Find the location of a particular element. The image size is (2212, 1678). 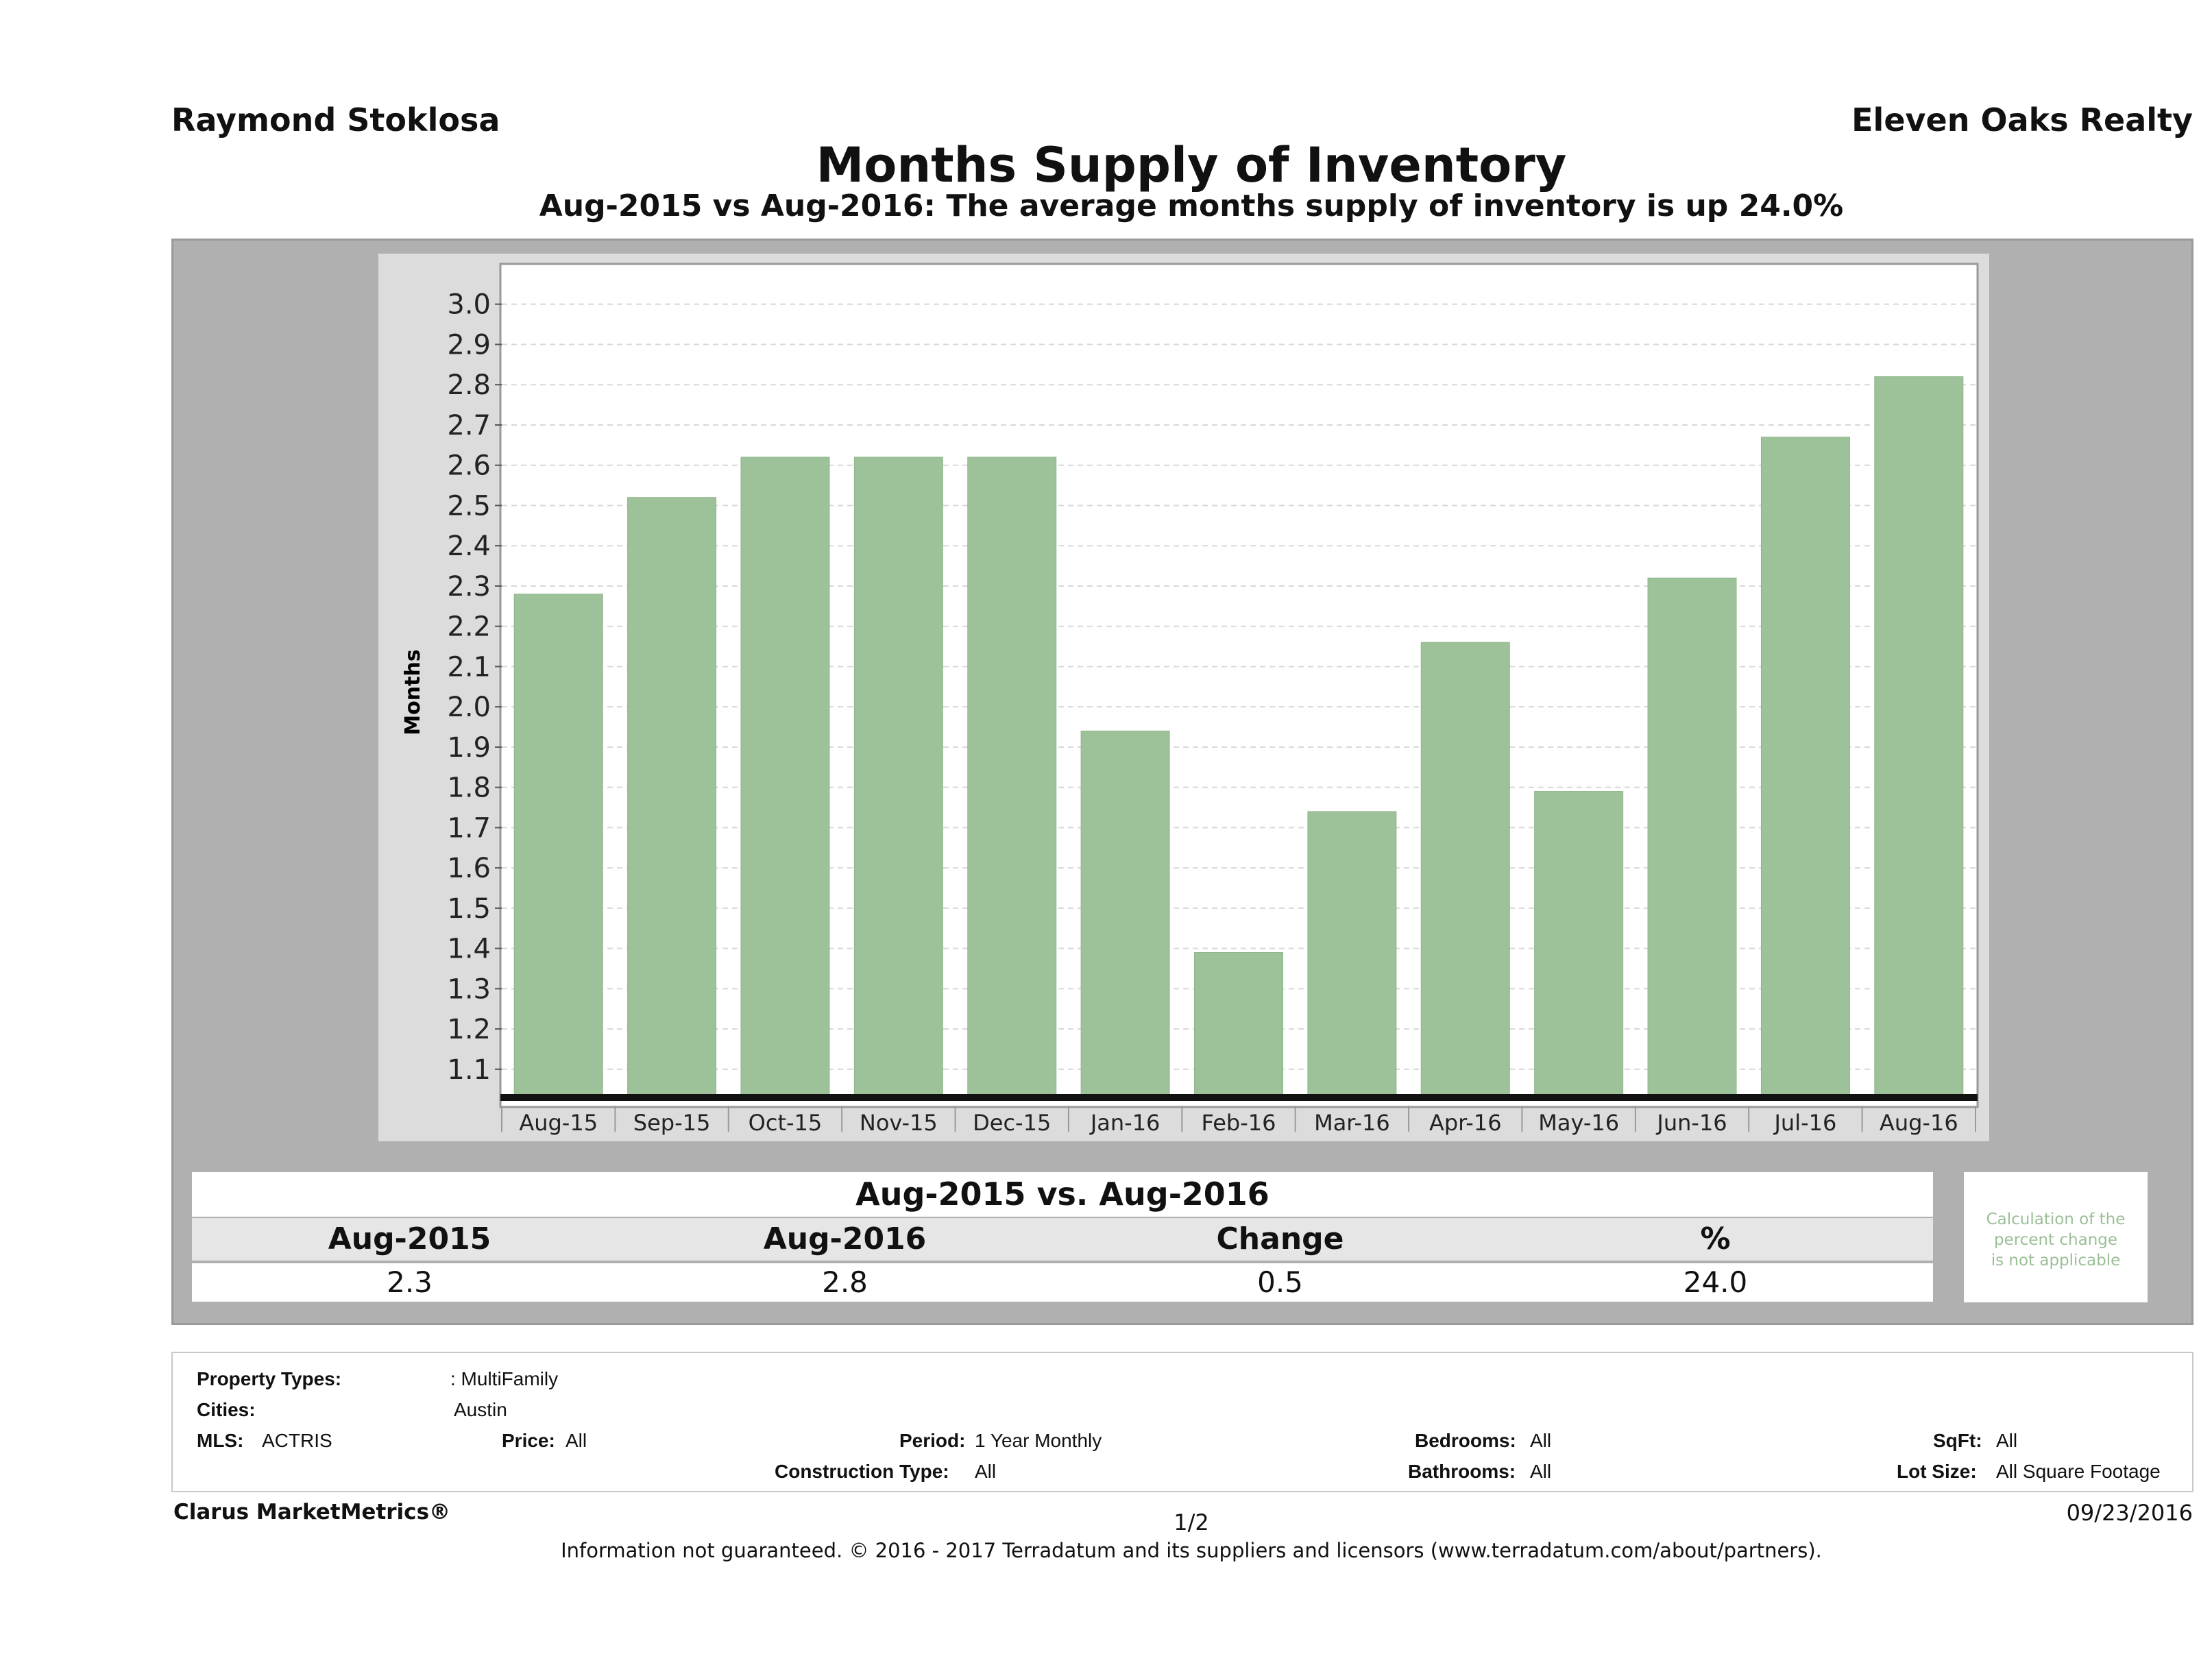

summary-value-change: 0.5 is located at coordinates (1280, 1282).